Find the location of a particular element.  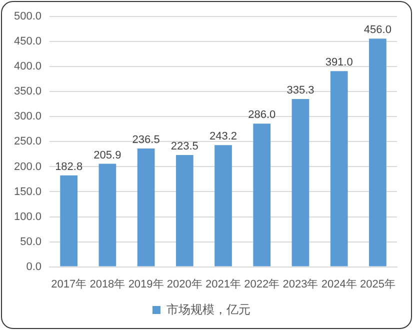

legend-label: 市场规模，亿元 is located at coordinates (208, 309).